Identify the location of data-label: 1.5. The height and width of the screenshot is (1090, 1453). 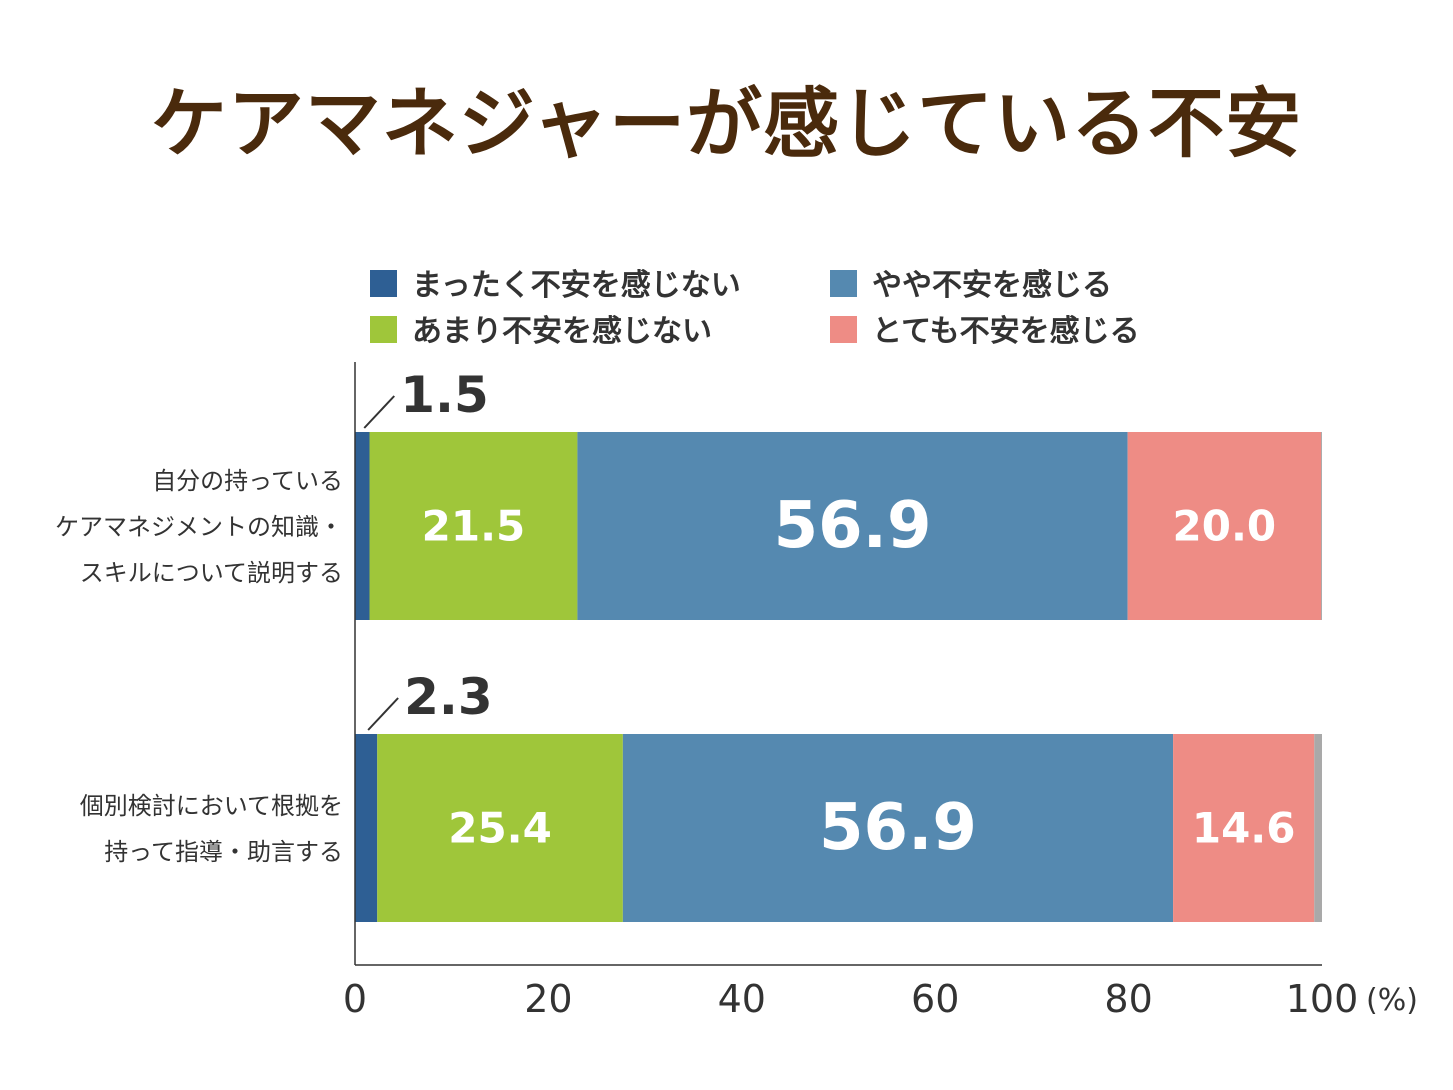
(444, 395).